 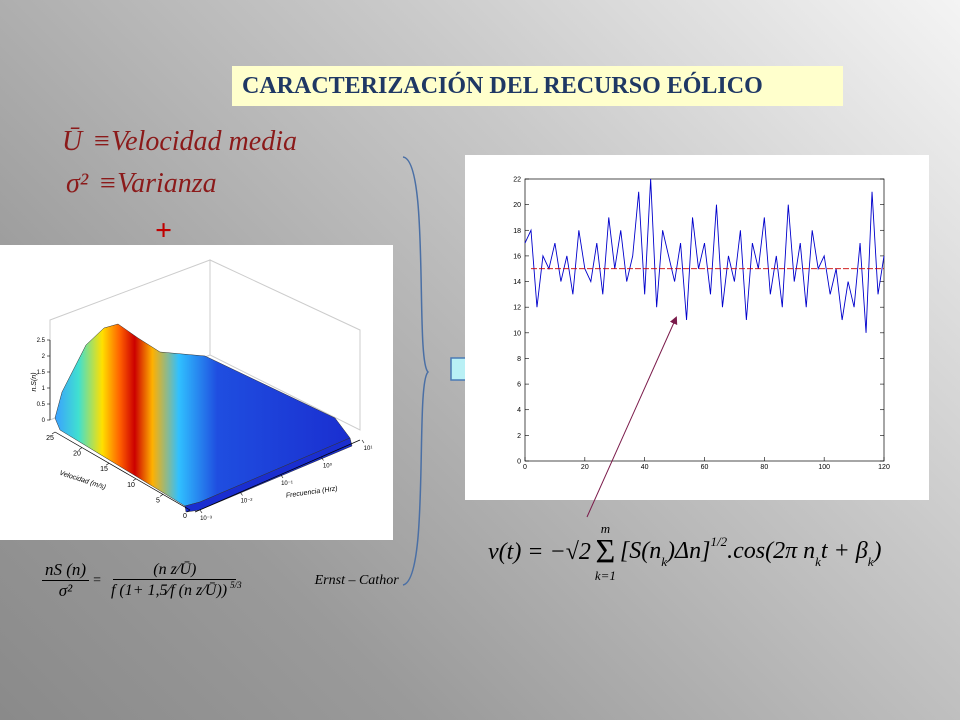 What do you see at coordinates (356, 580) in the screenshot?
I see `model-name: Ernst – Cathor` at bounding box center [356, 580].